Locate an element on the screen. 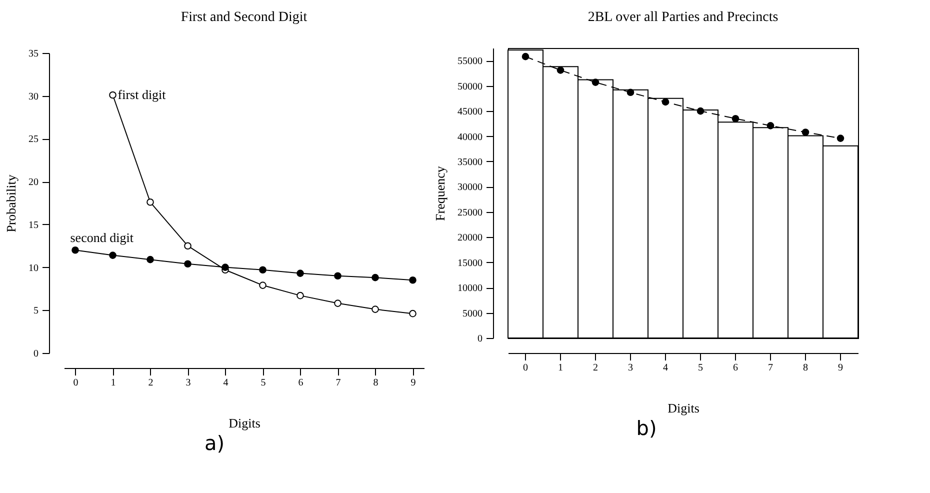 The width and height of the screenshot is (930, 493). y-tick-label: 30 is located at coordinates (33, 96).